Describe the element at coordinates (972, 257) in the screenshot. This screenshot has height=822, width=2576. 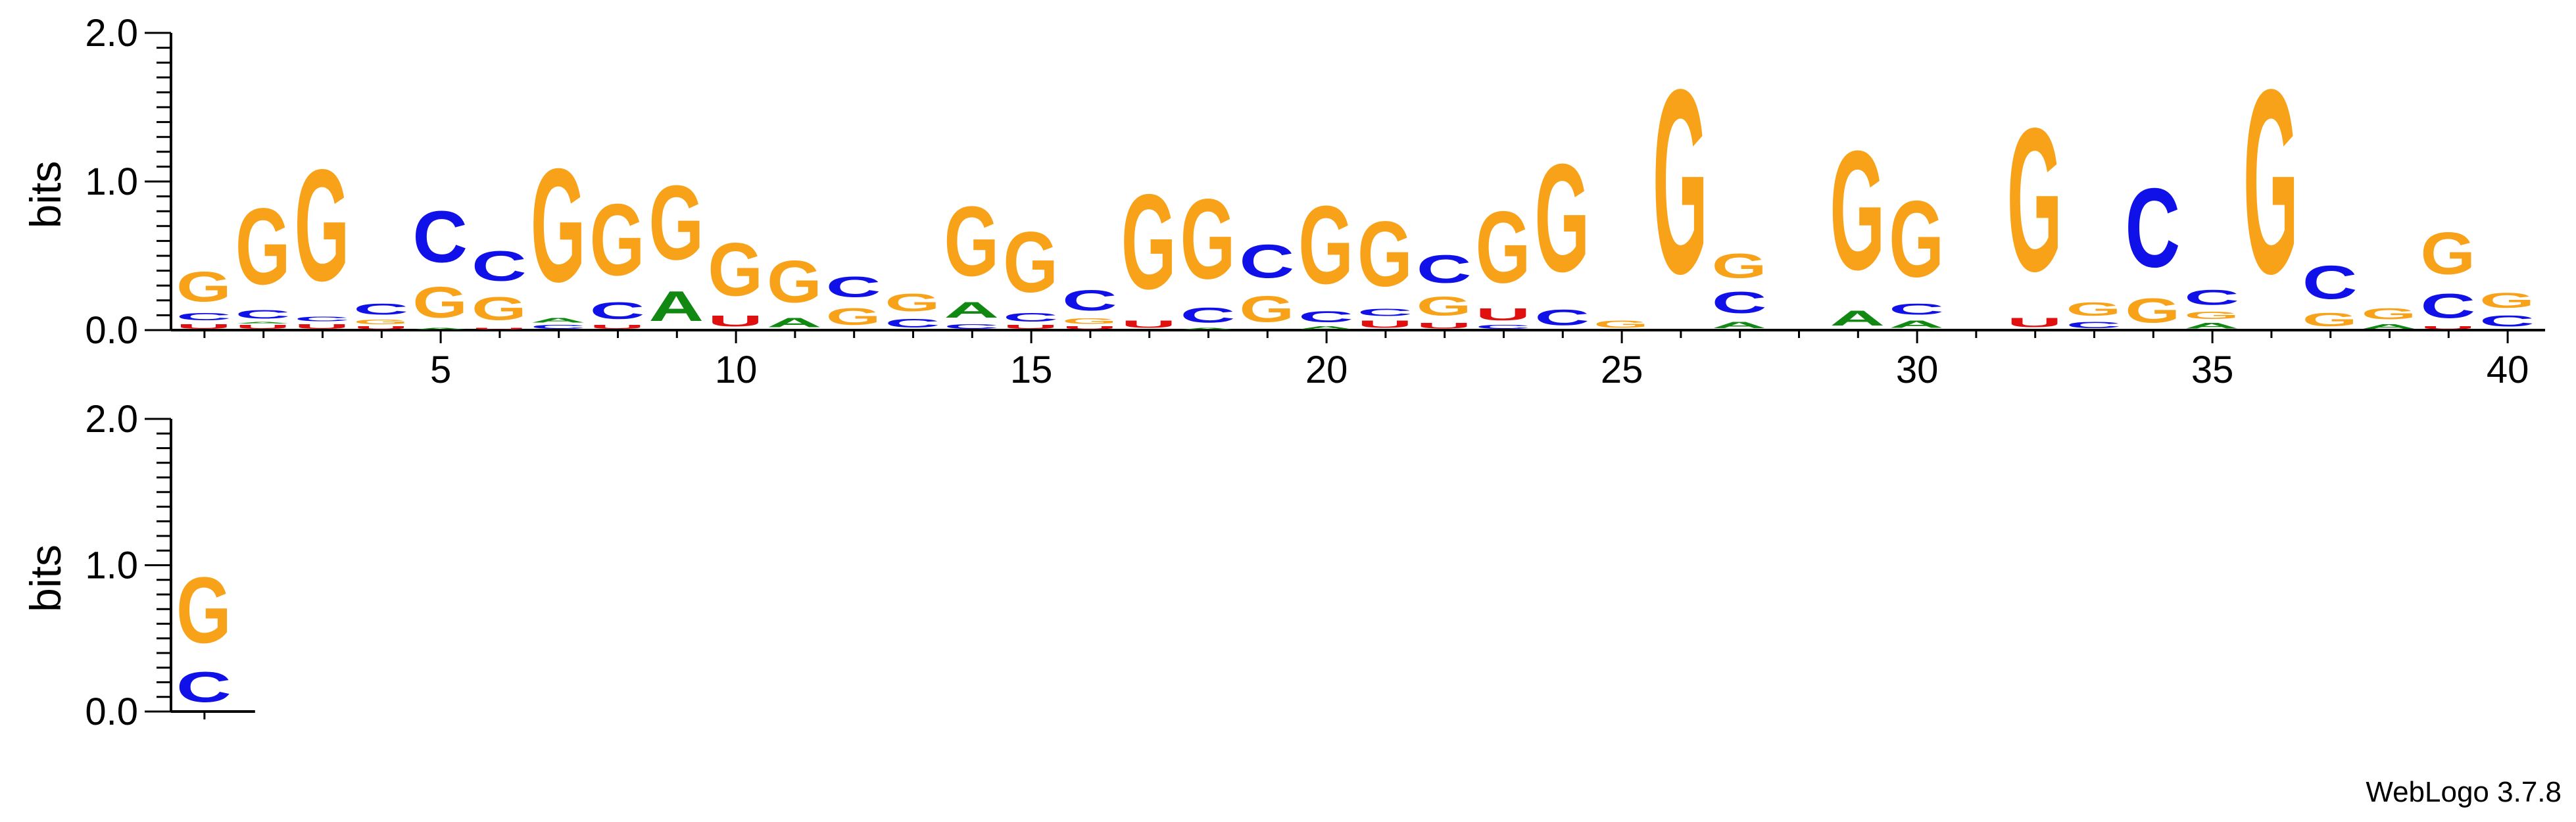
I see `logo-stack: CAG` at that location.